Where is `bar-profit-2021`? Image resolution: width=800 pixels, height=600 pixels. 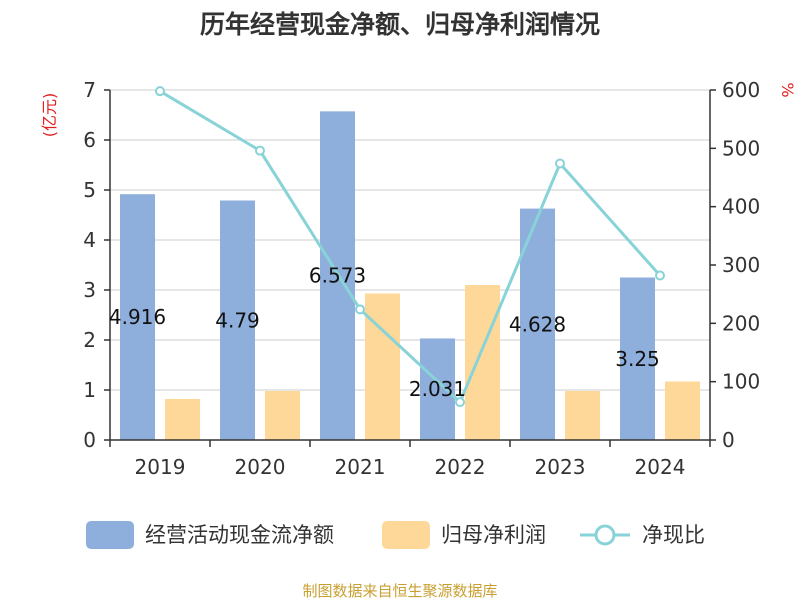 bar-profit-2021 is located at coordinates (382, 366).